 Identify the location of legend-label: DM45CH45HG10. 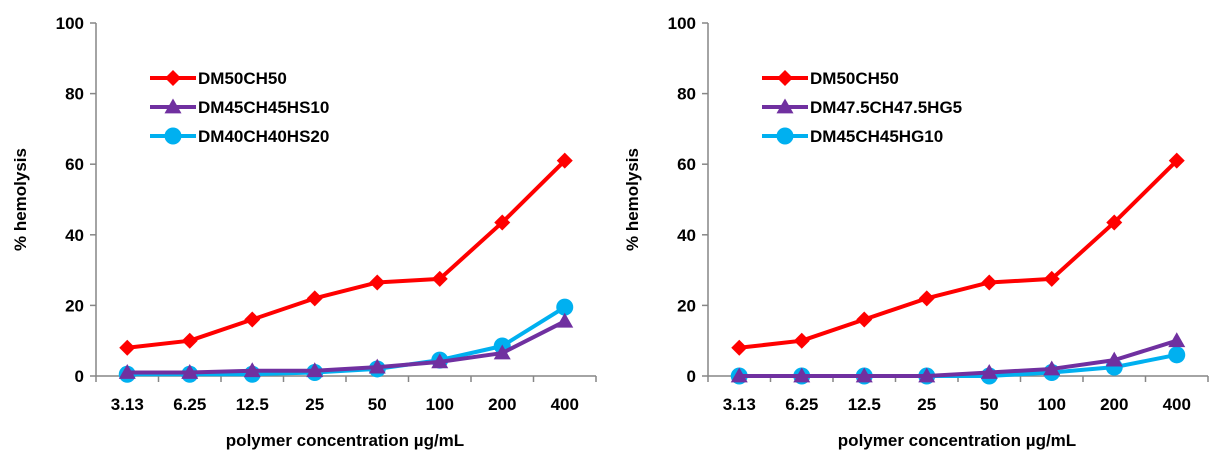
(876, 136).